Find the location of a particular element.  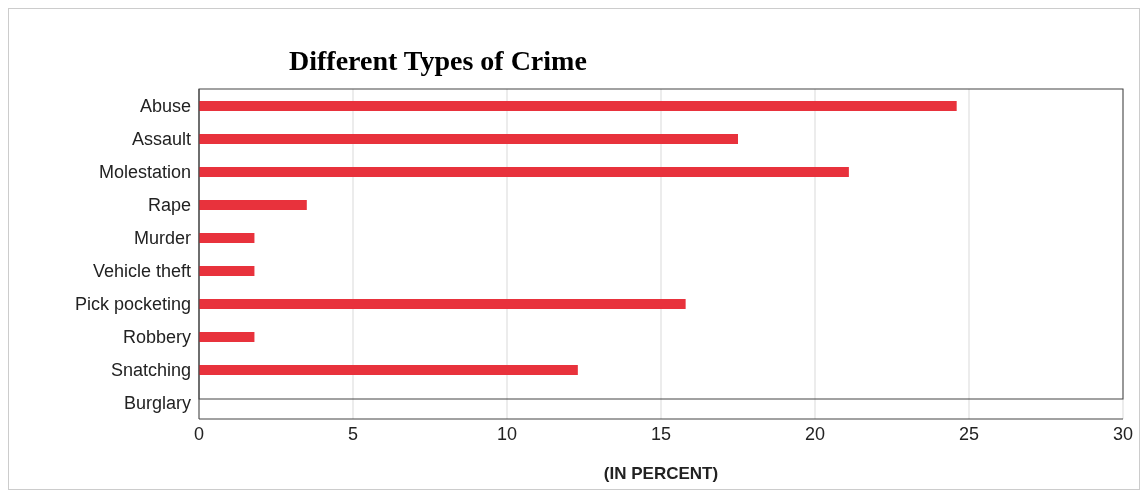

y-tick-label: Vehicle theft is located at coordinates (141, 270).